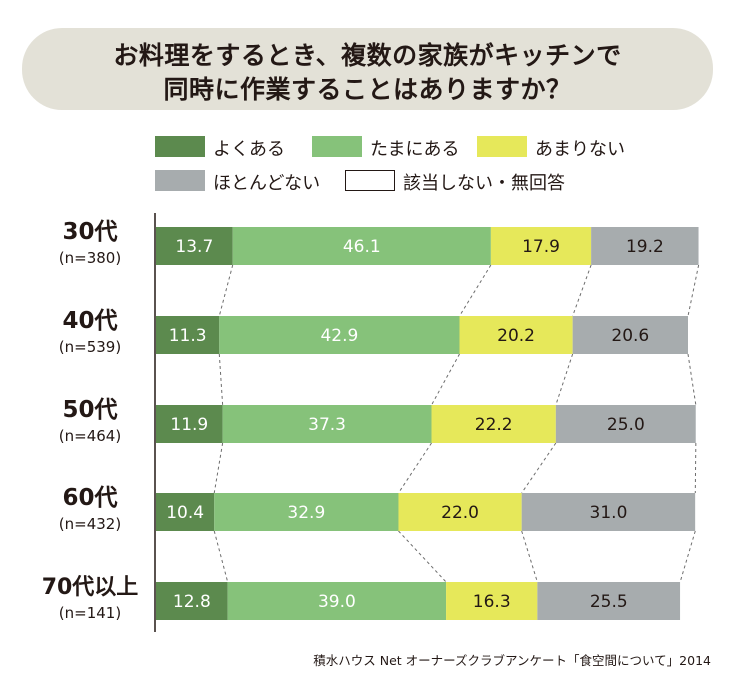  I want to click on legend-label-often: よくある, so click(249, 149).